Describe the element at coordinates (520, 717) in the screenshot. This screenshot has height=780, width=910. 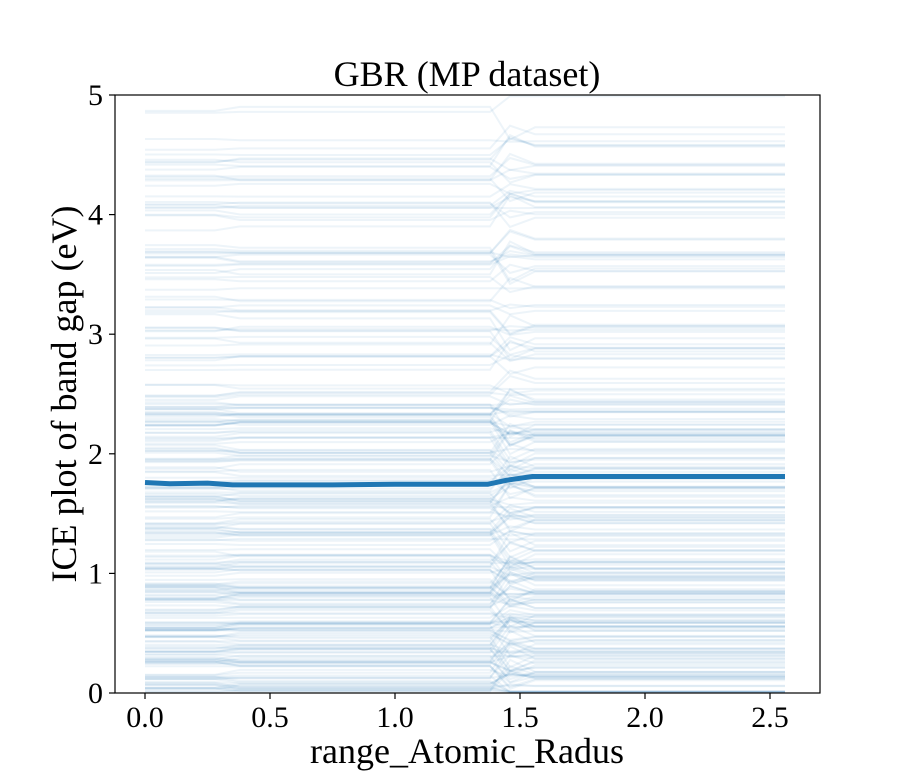
I see `x-tick-label: 1.5` at that location.